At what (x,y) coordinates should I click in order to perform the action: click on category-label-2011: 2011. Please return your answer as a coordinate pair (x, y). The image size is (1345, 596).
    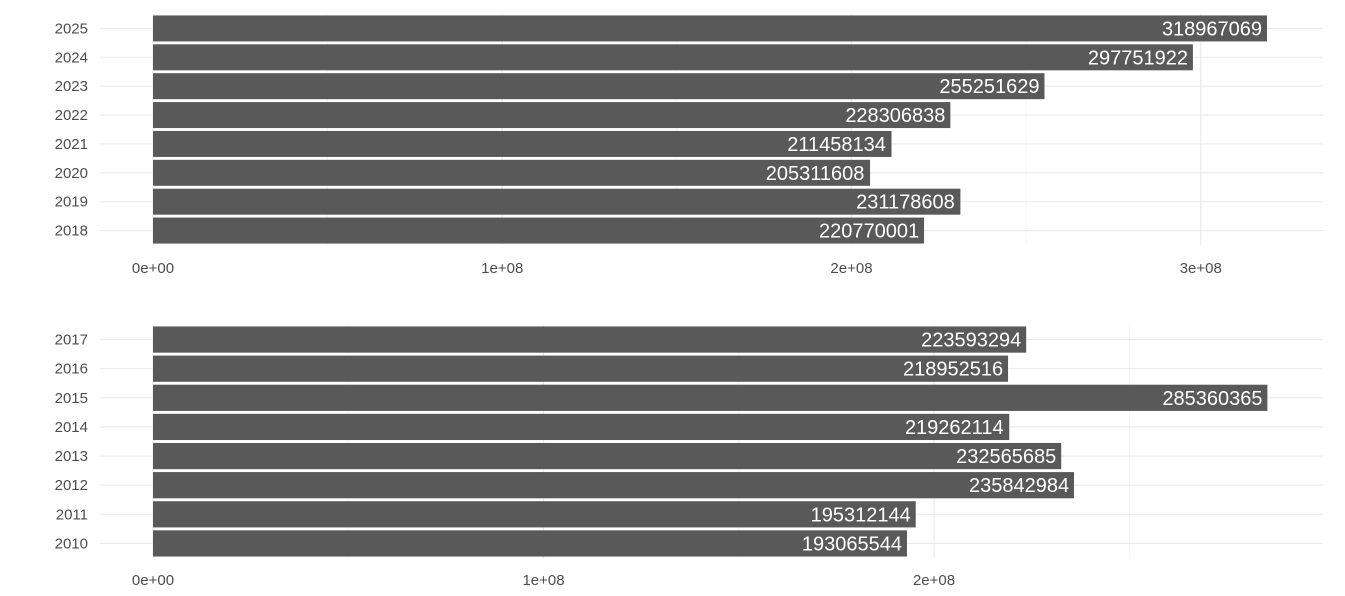
    Looking at the image, I should click on (72, 514).